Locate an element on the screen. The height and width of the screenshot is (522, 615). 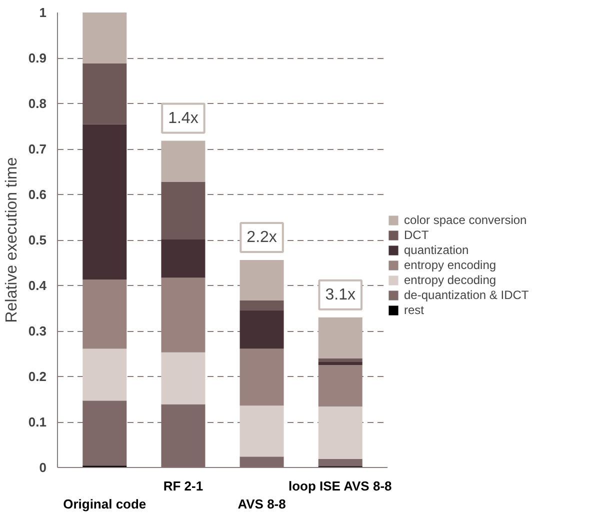
y-tick-label: 0.4 is located at coordinates (38, 285).